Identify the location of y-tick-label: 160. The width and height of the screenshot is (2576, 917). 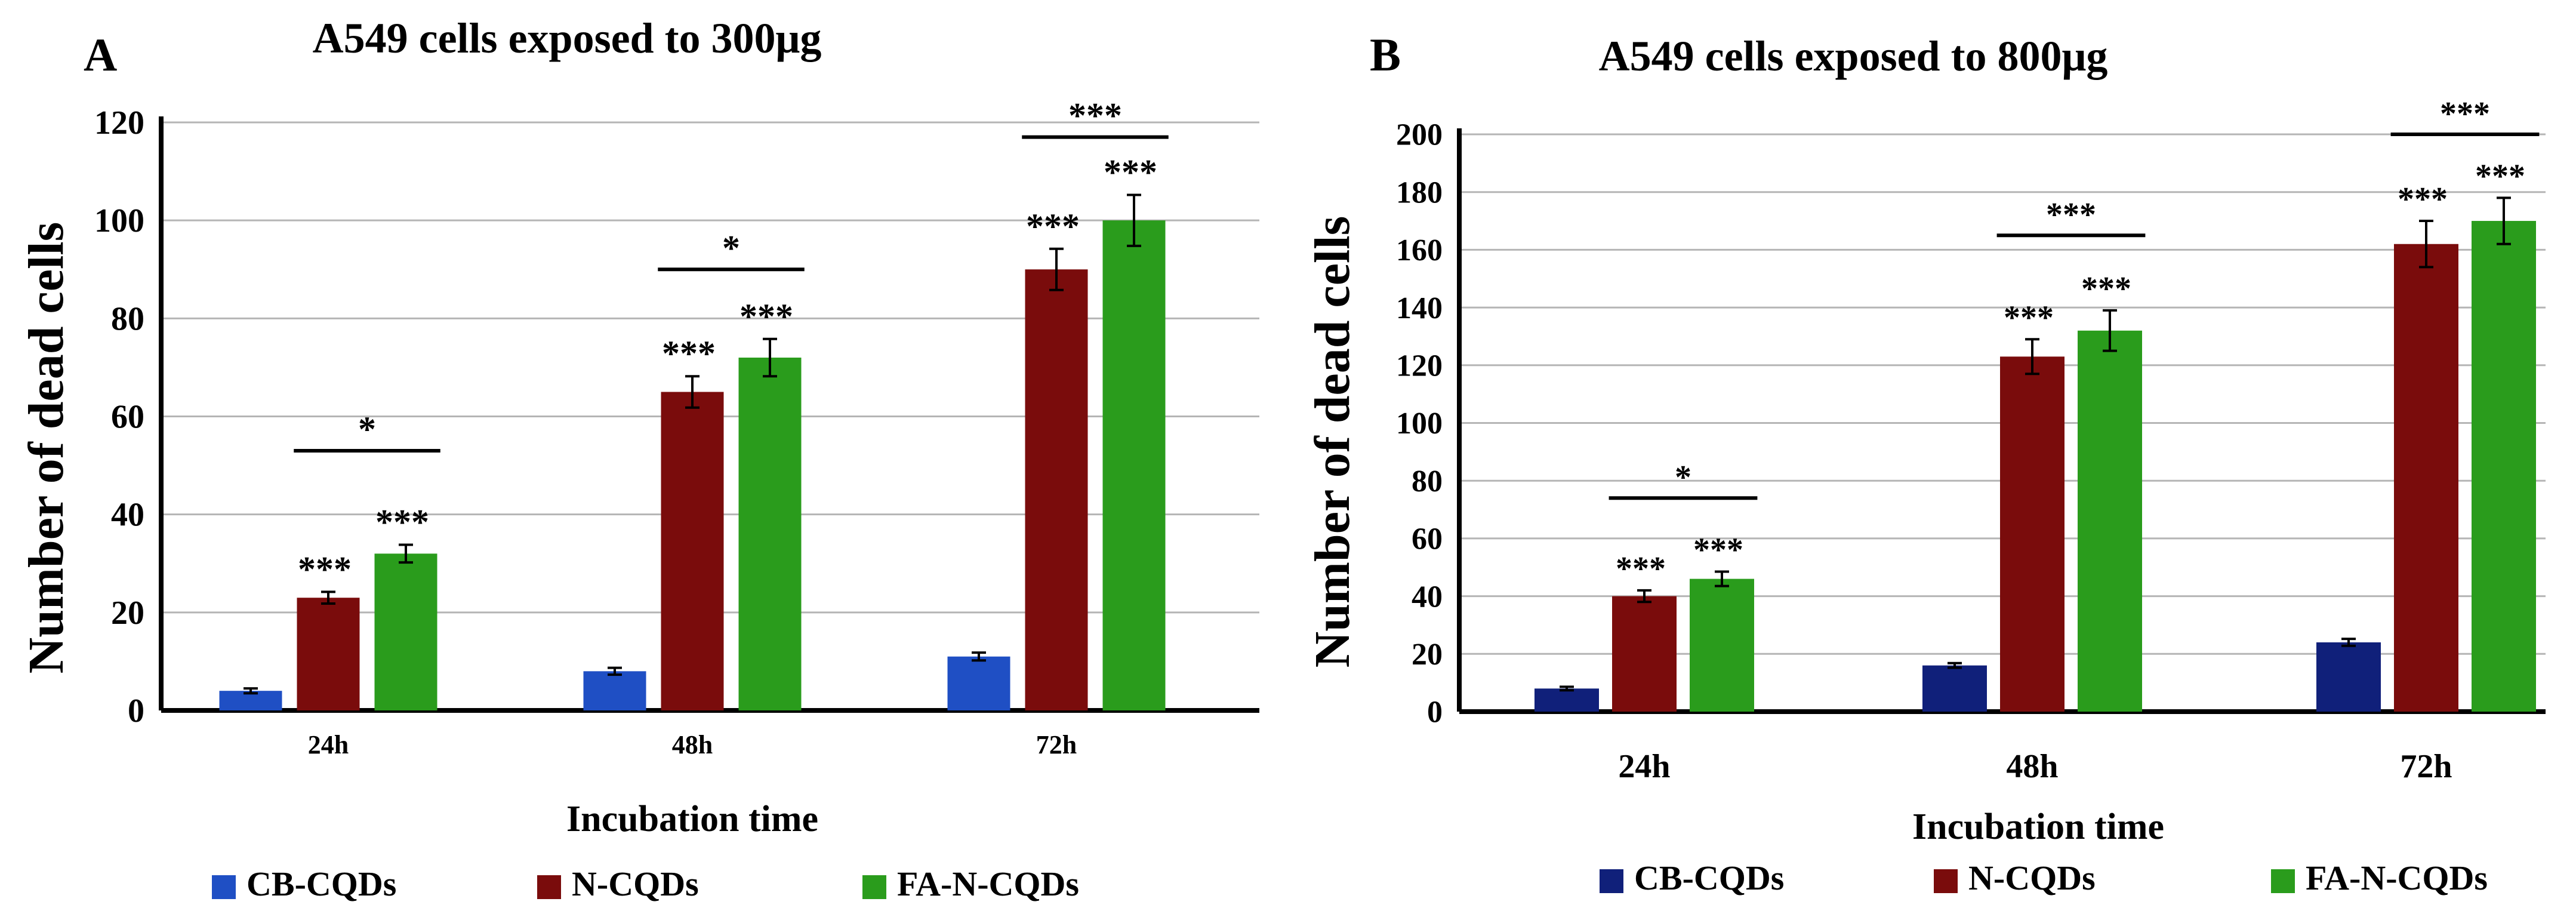
(1419, 250).